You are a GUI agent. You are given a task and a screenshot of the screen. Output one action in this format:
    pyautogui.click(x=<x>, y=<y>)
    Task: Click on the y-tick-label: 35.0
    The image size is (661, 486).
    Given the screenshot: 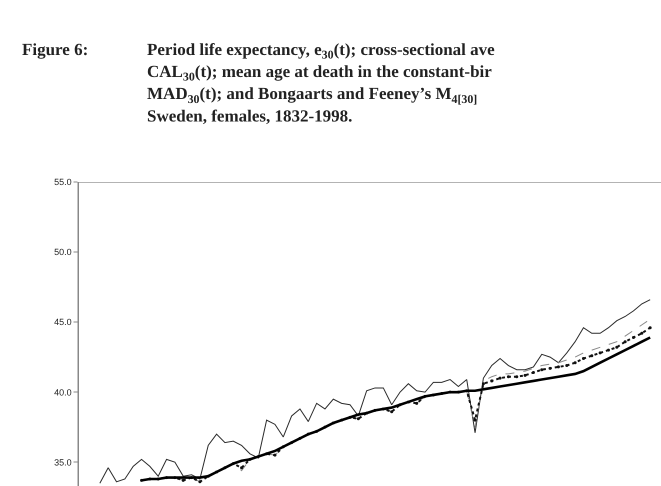 What is the action you would take?
    pyautogui.click(x=63, y=462)
    